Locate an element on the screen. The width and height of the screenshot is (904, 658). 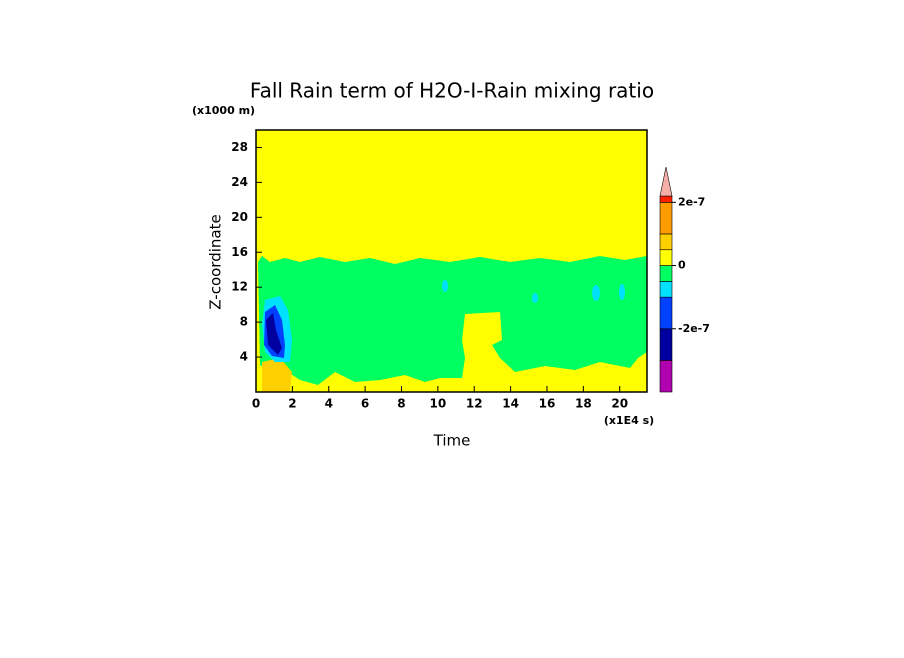
x-tick-label: 2 is located at coordinates (292, 404).